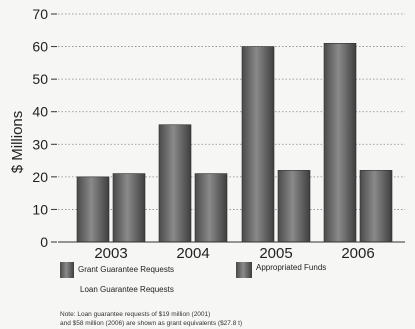 The width and height of the screenshot is (415, 329). What do you see at coordinates (93, 209) in the screenshot?
I see `bar-grant-2003` at bounding box center [93, 209].